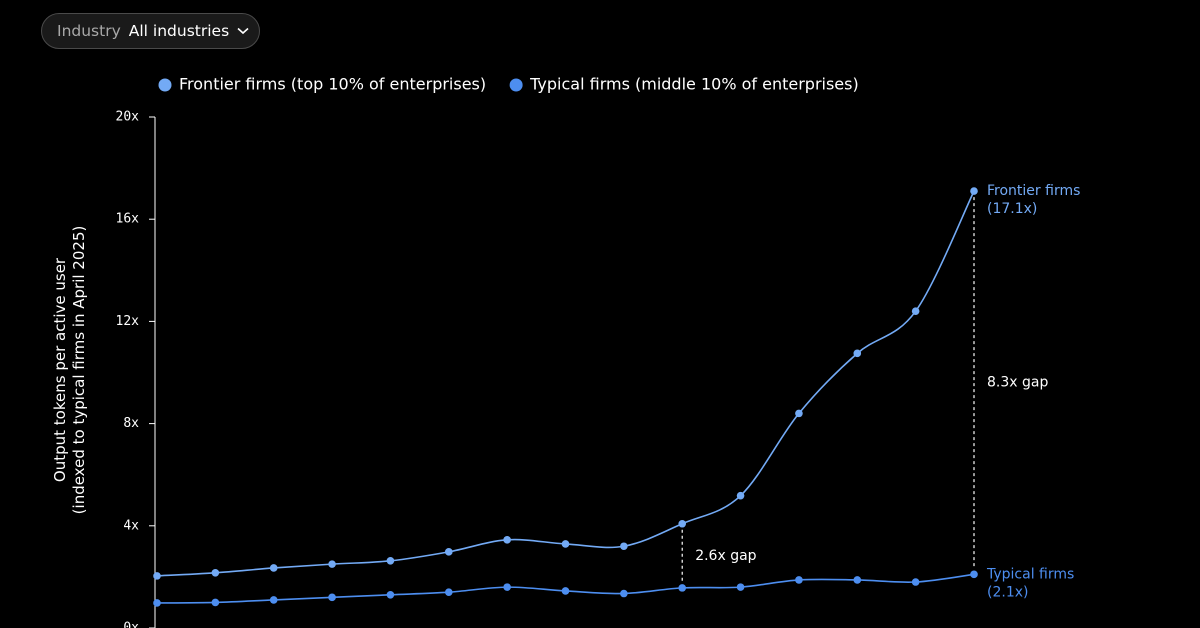 The image size is (1200, 628). Describe the element at coordinates (131, 525) in the screenshot. I see `y-tick-label: 4x` at that location.